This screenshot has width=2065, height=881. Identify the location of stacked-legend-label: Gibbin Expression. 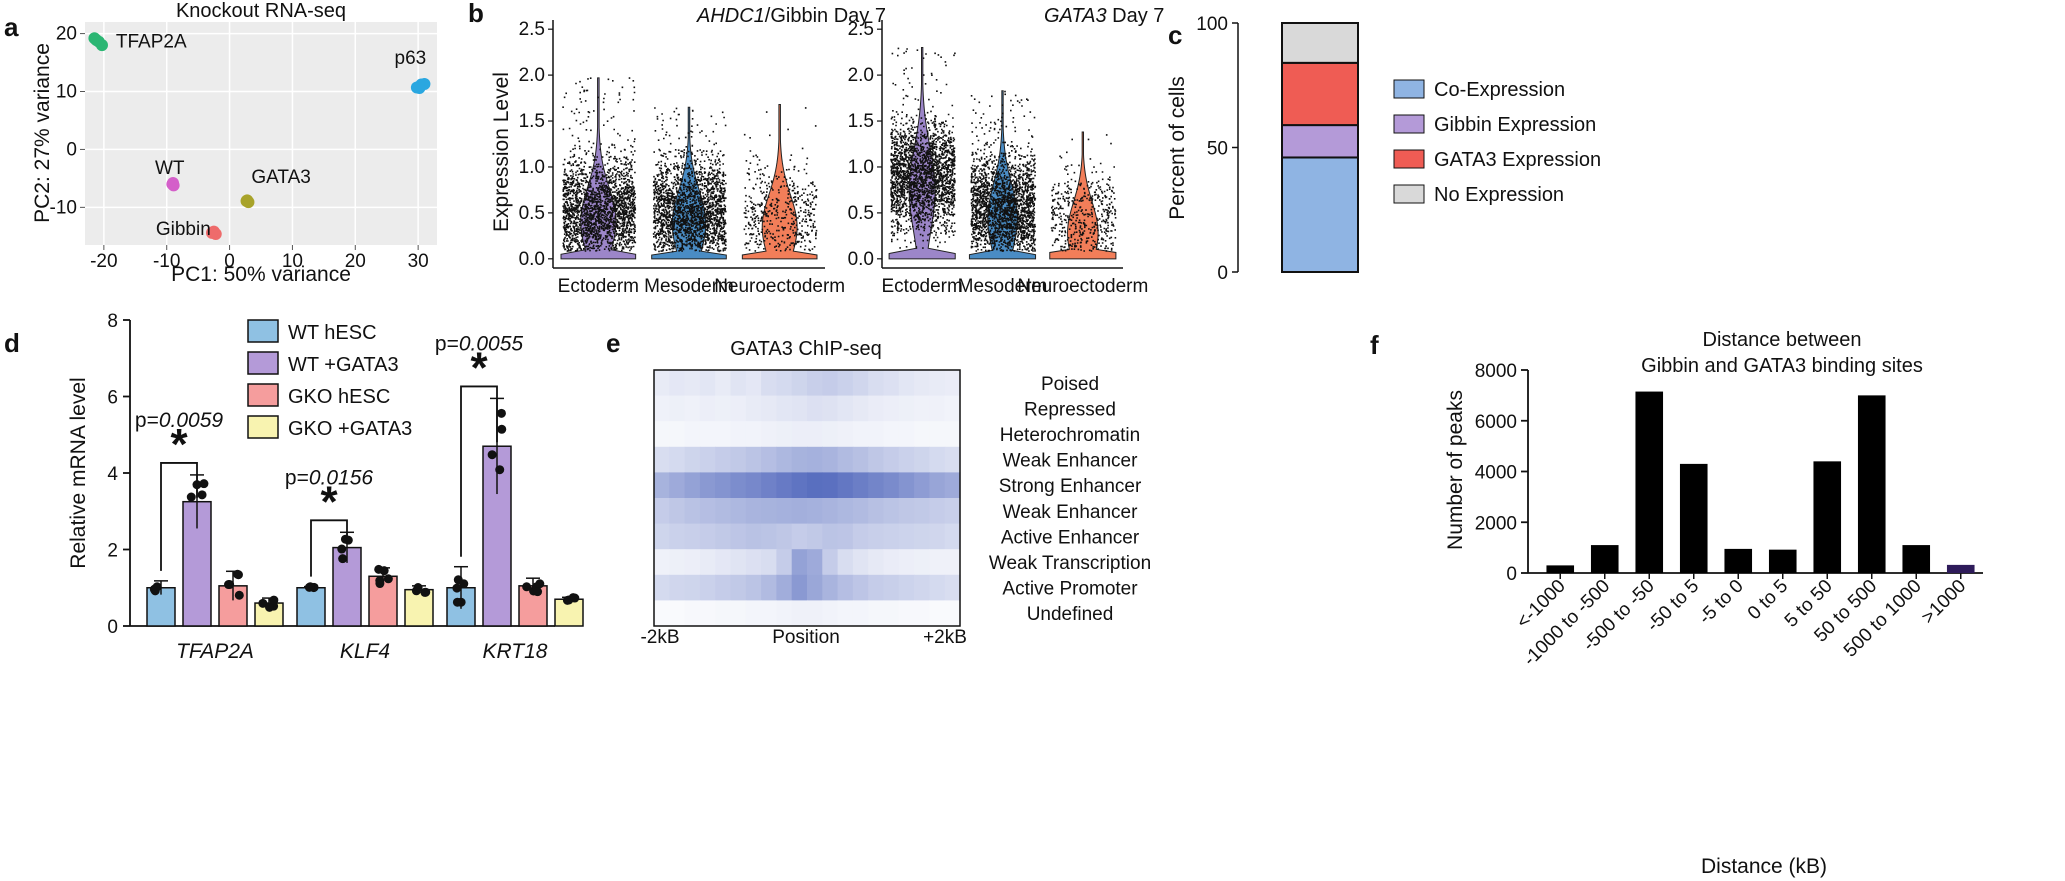
(1515, 125).